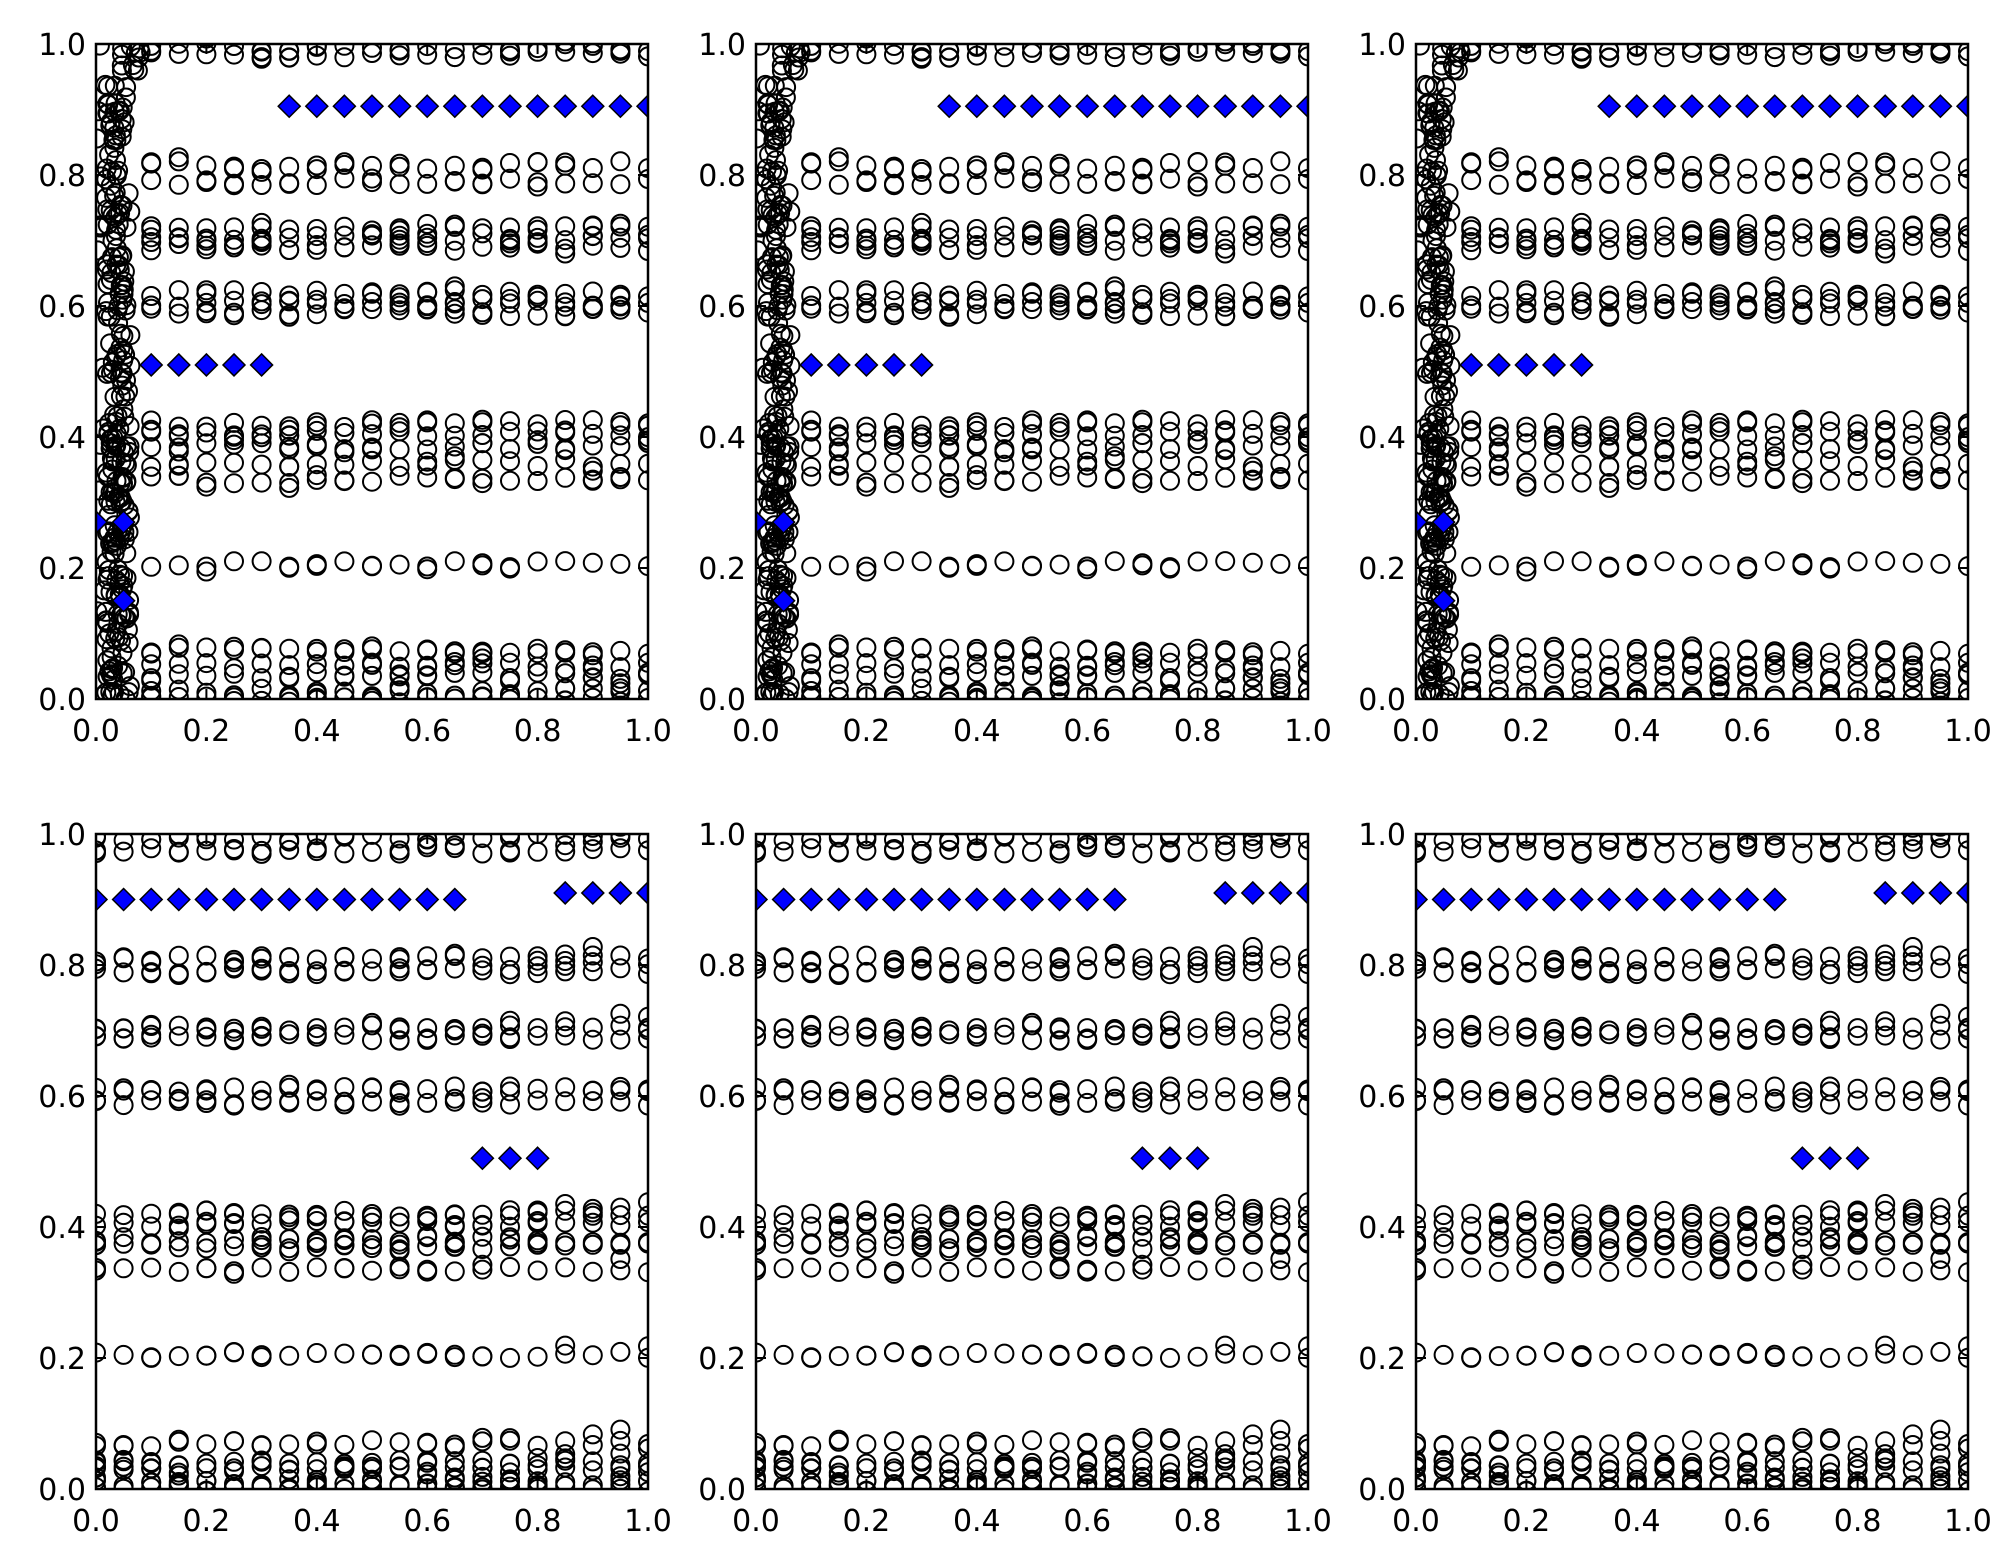 This screenshot has height=1565, width=2004. What do you see at coordinates (1087, 731) in the screenshot?
I see `x-tick-label: 0.6` at bounding box center [1087, 731].